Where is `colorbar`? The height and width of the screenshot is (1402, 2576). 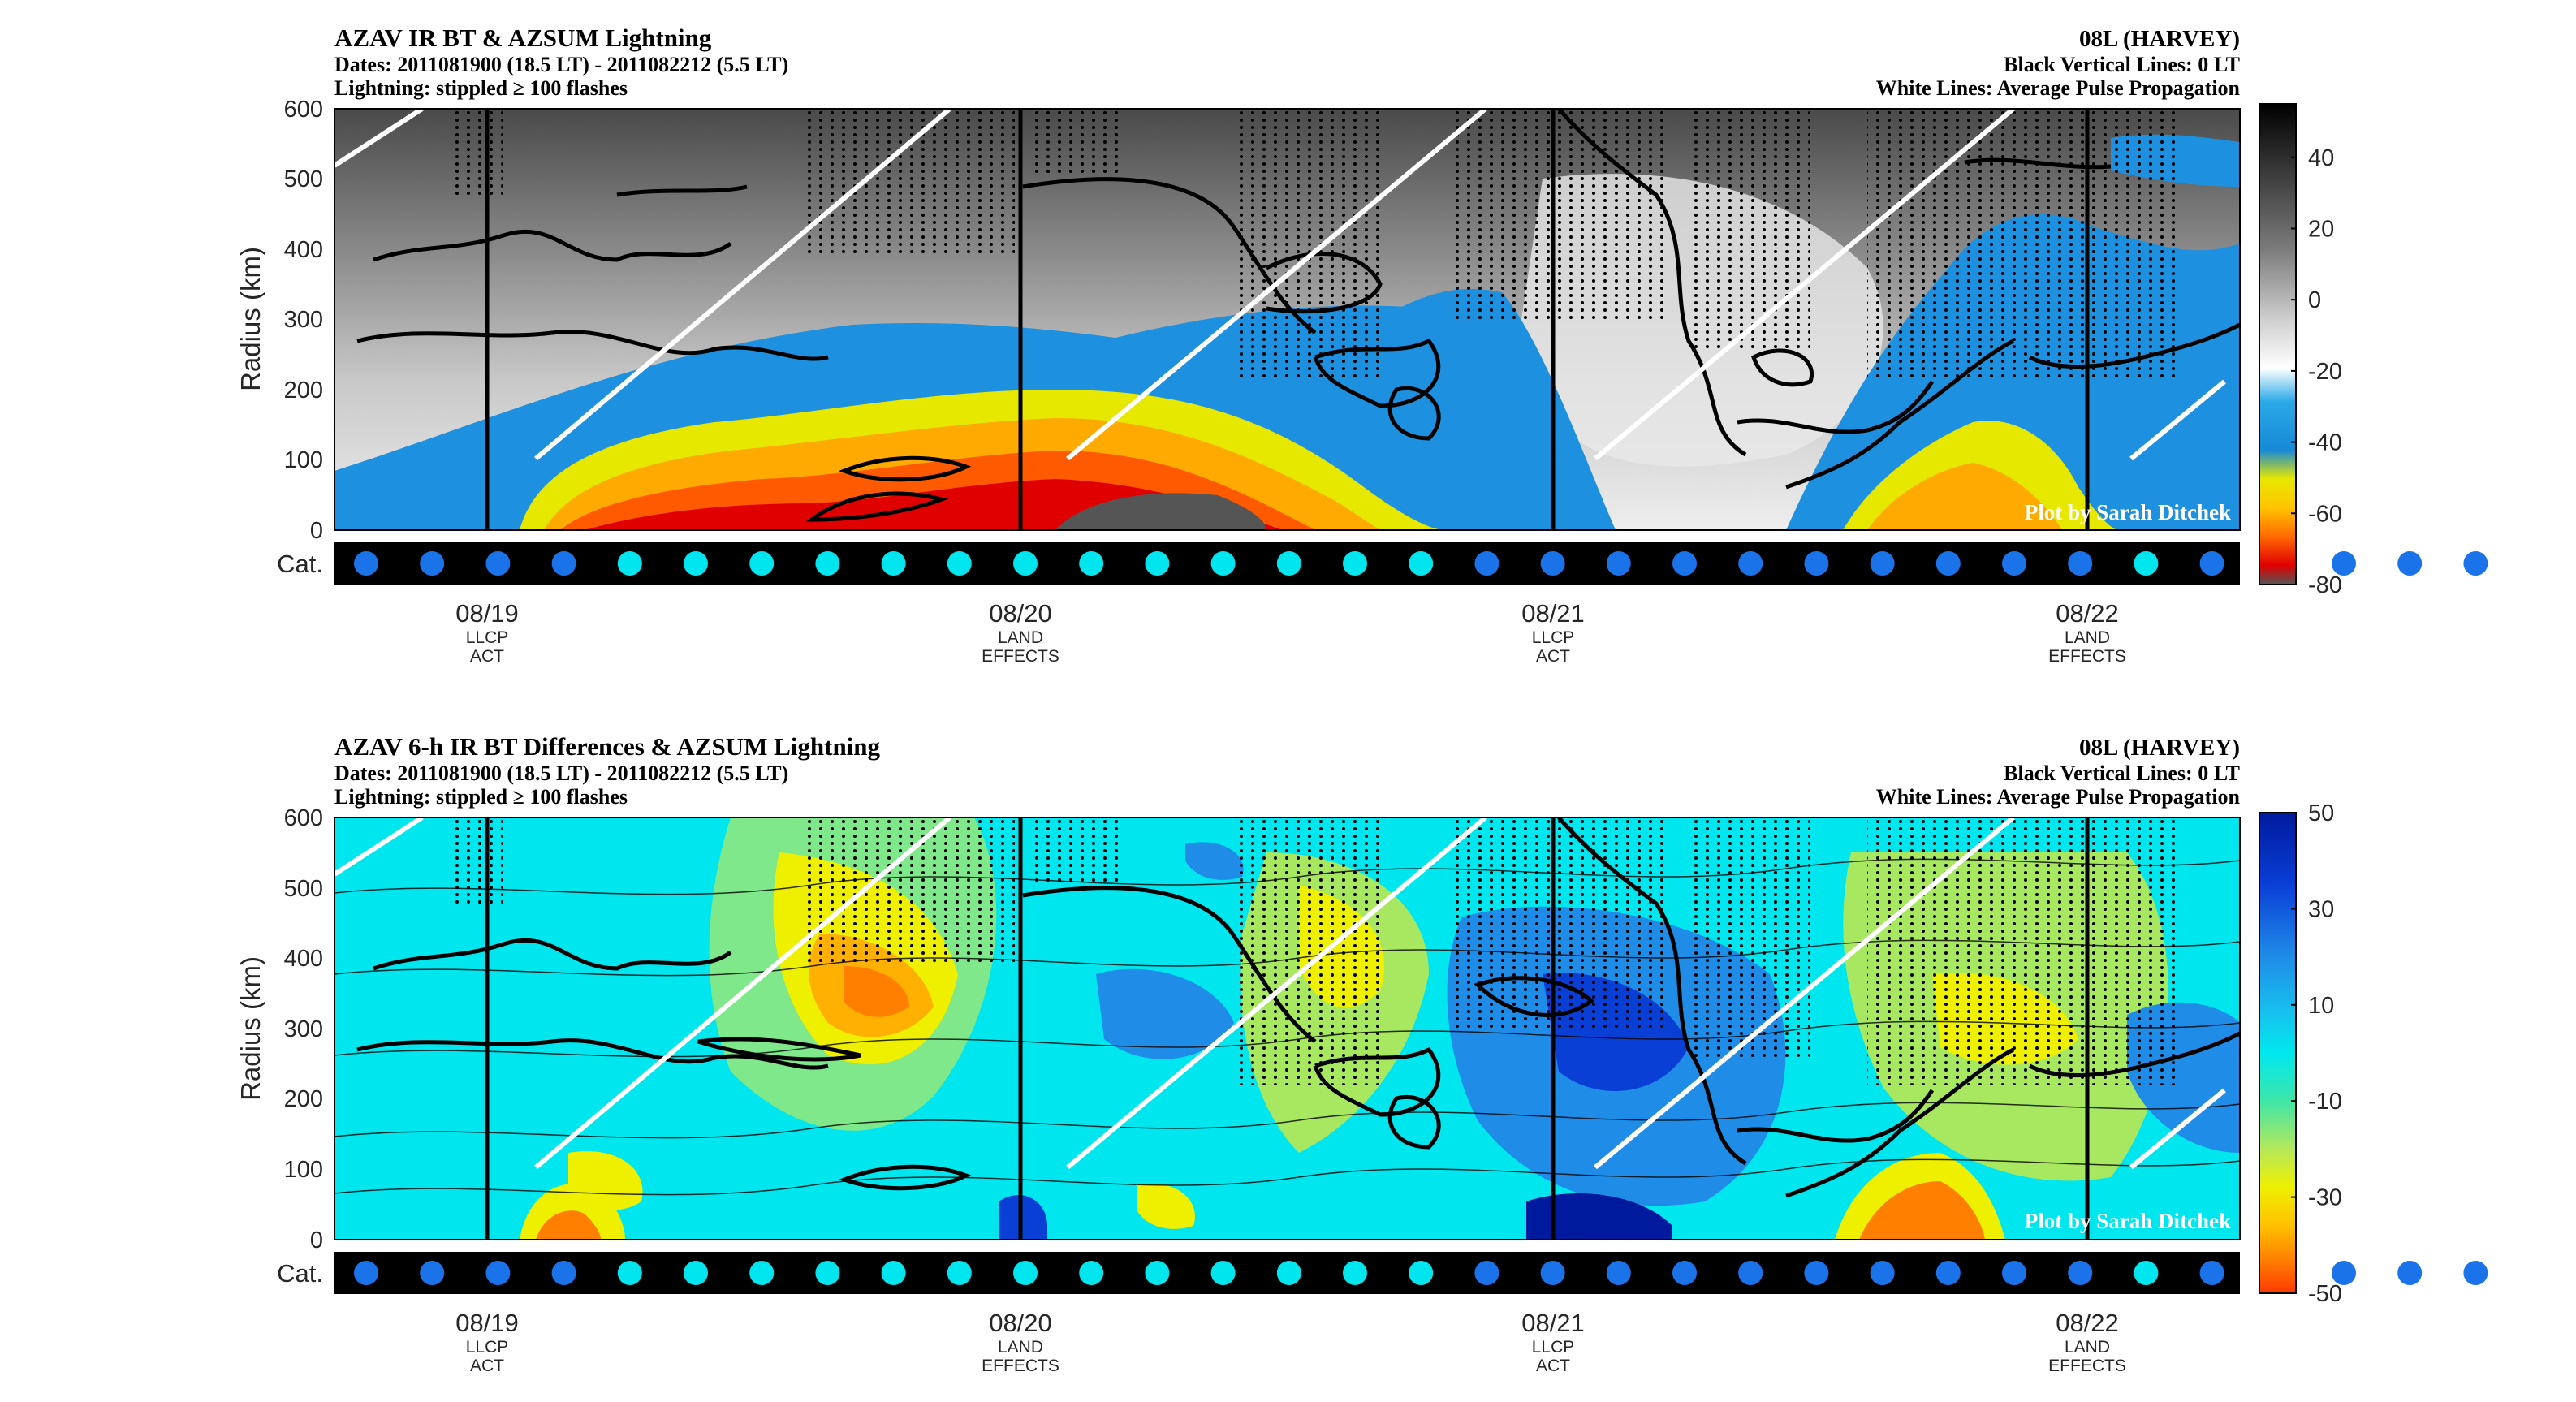 colorbar is located at coordinates (2278, 344).